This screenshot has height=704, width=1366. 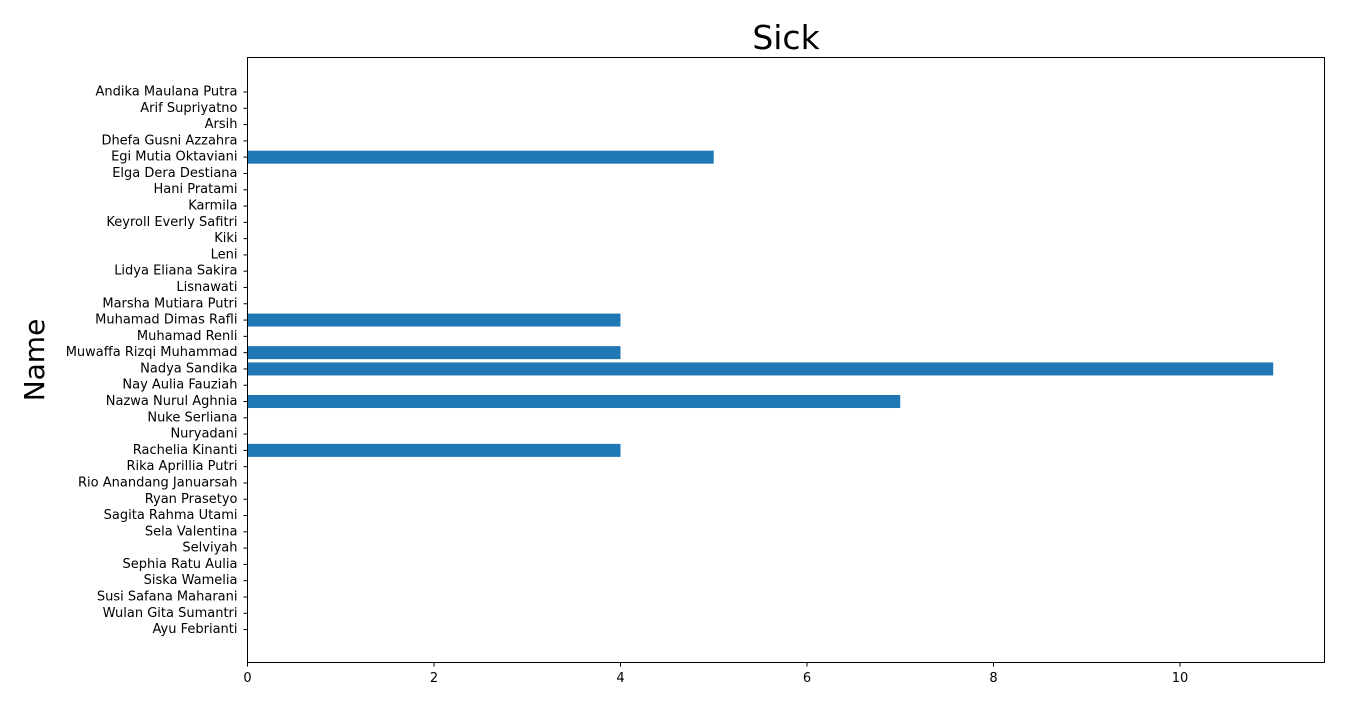 I want to click on bar-nadya-sandika, so click(x=760, y=369).